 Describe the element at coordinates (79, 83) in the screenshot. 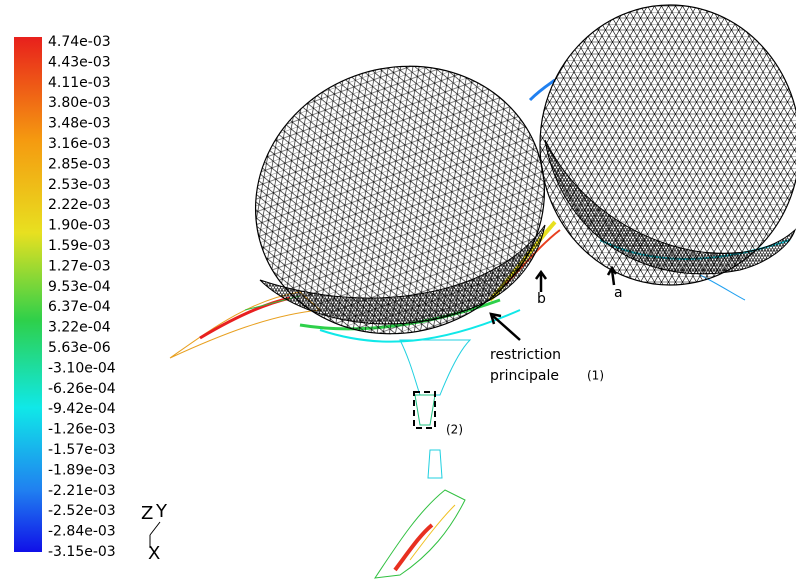

I see `colorbar-label: 4.11e-03` at that location.